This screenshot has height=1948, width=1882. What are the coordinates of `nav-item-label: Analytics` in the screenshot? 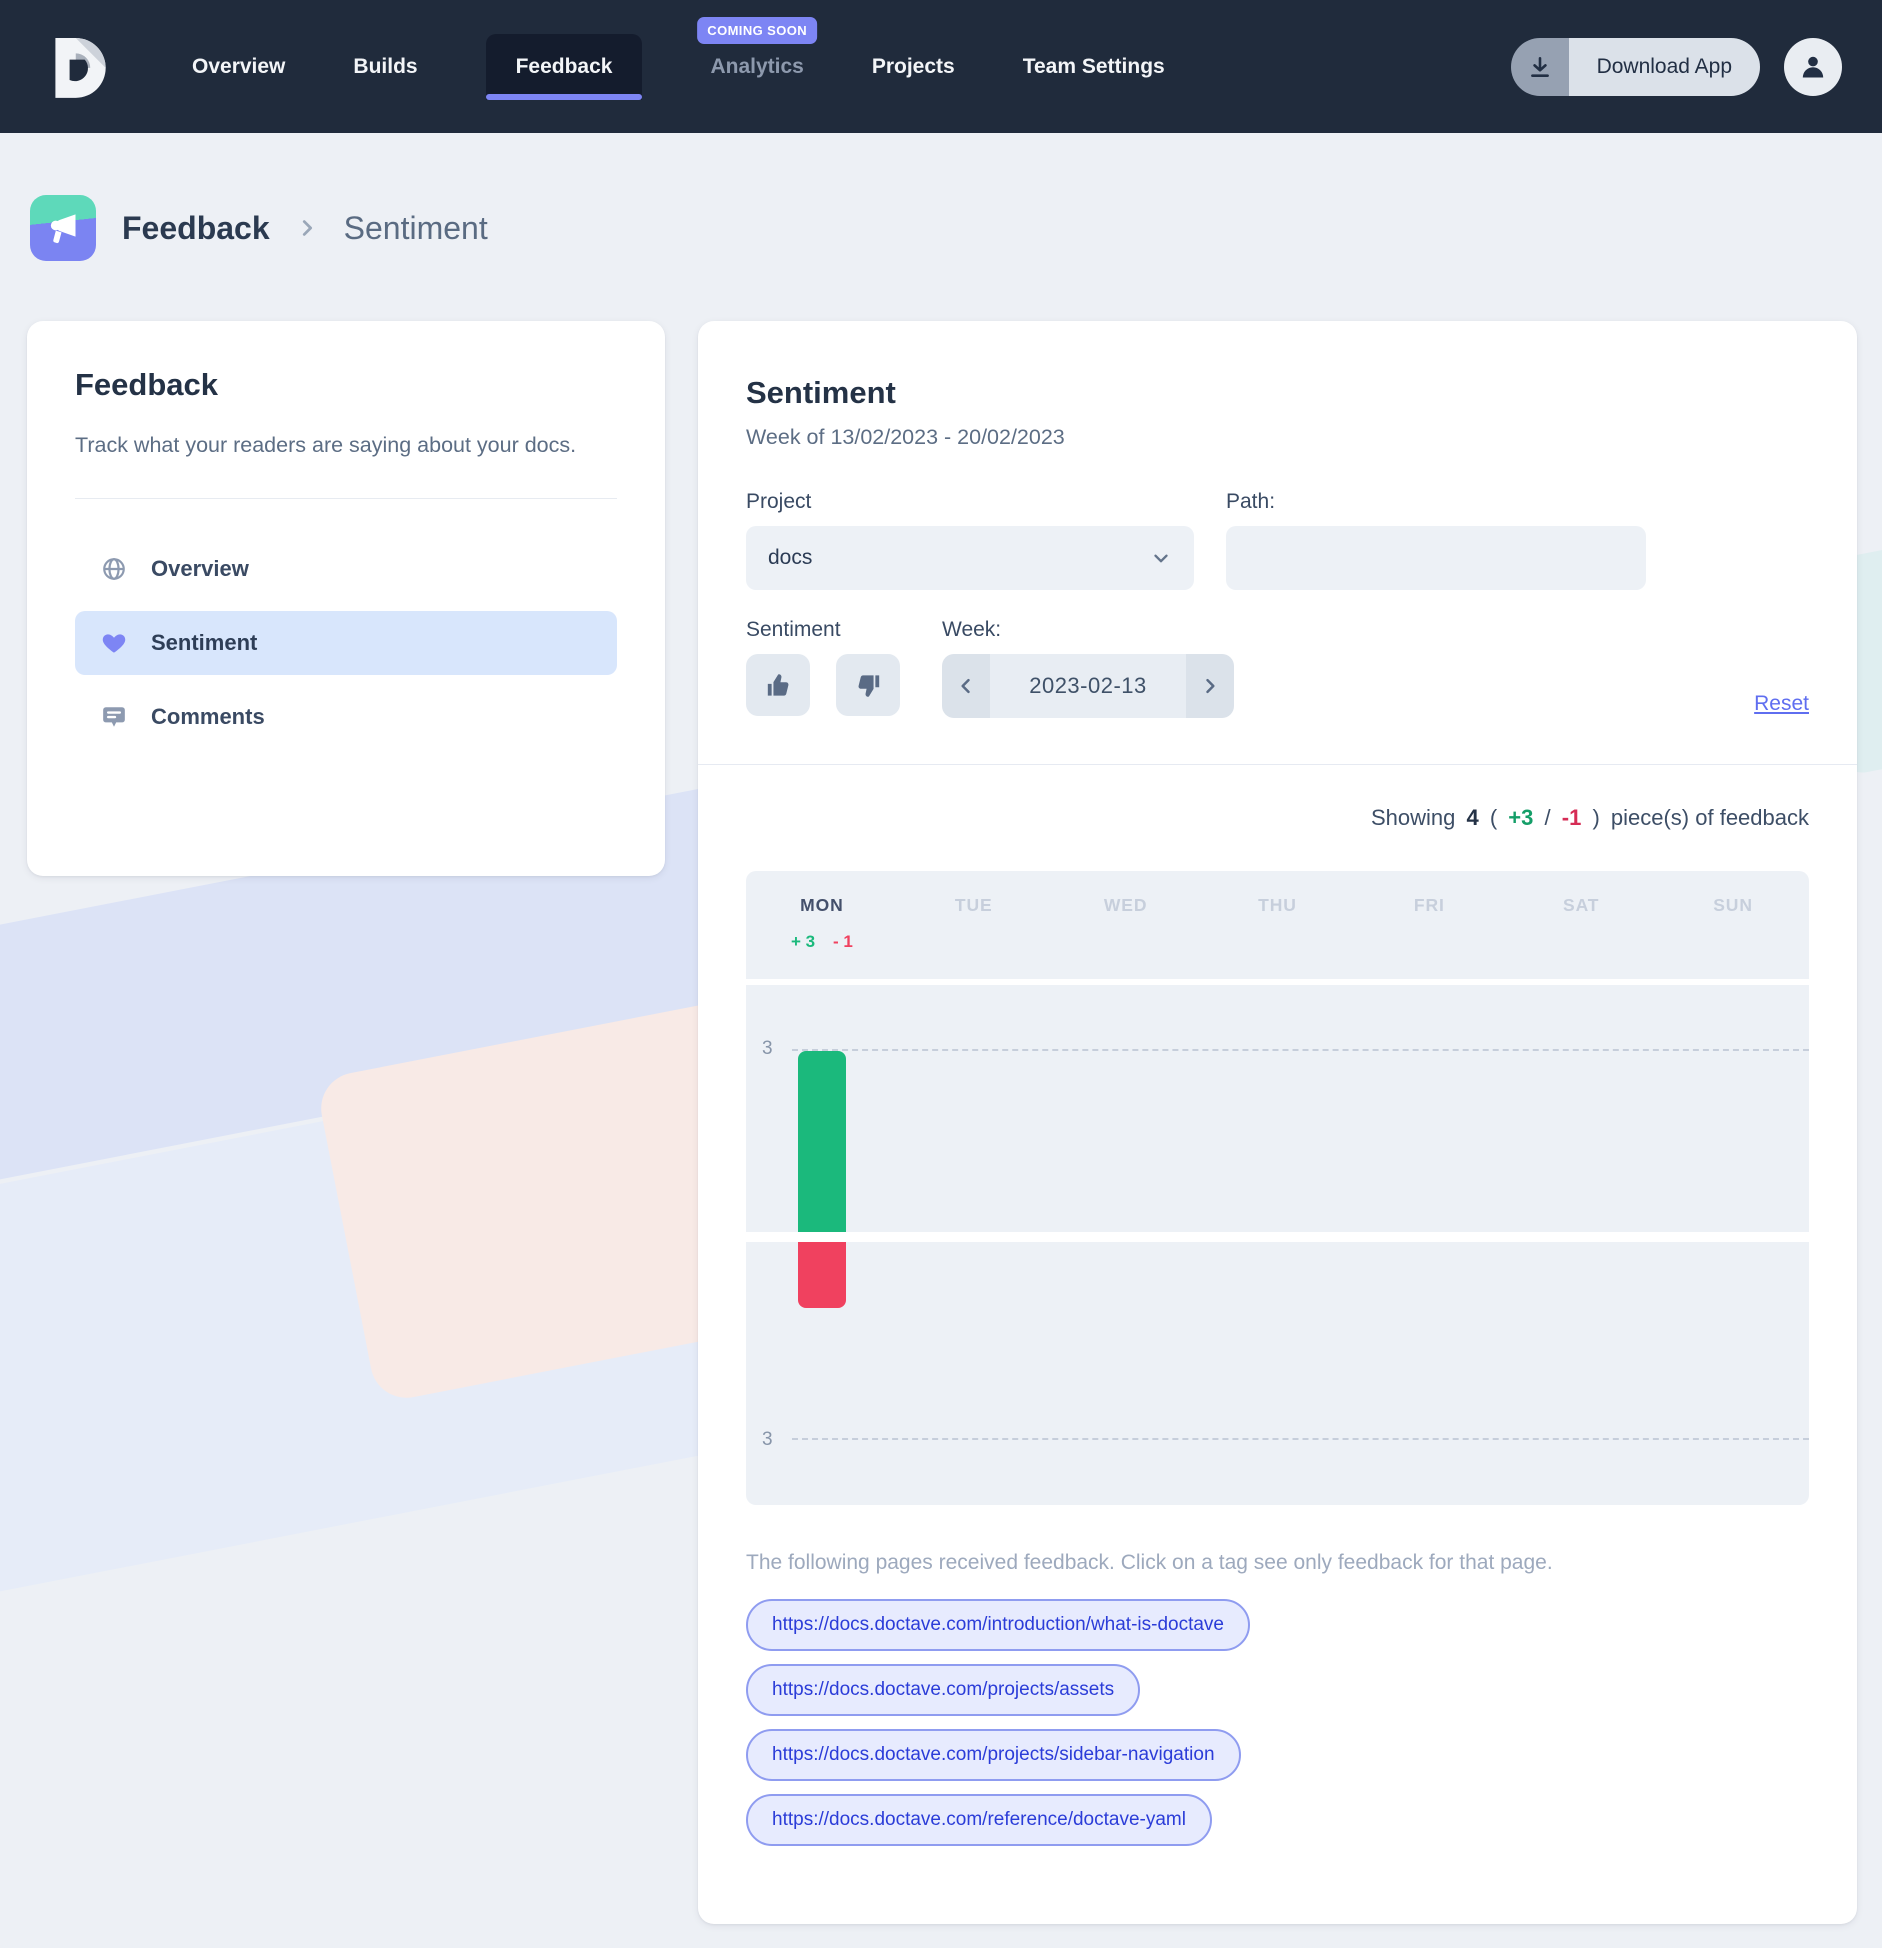 It's located at (757, 66).